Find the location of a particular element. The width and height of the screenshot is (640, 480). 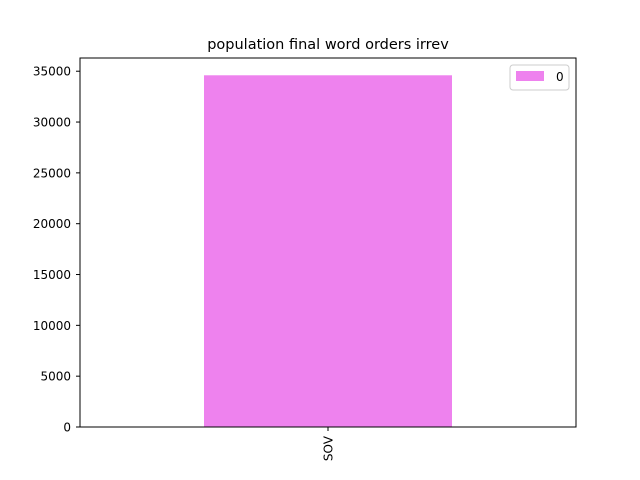

y-tick-label: 30000 is located at coordinates (52, 123).